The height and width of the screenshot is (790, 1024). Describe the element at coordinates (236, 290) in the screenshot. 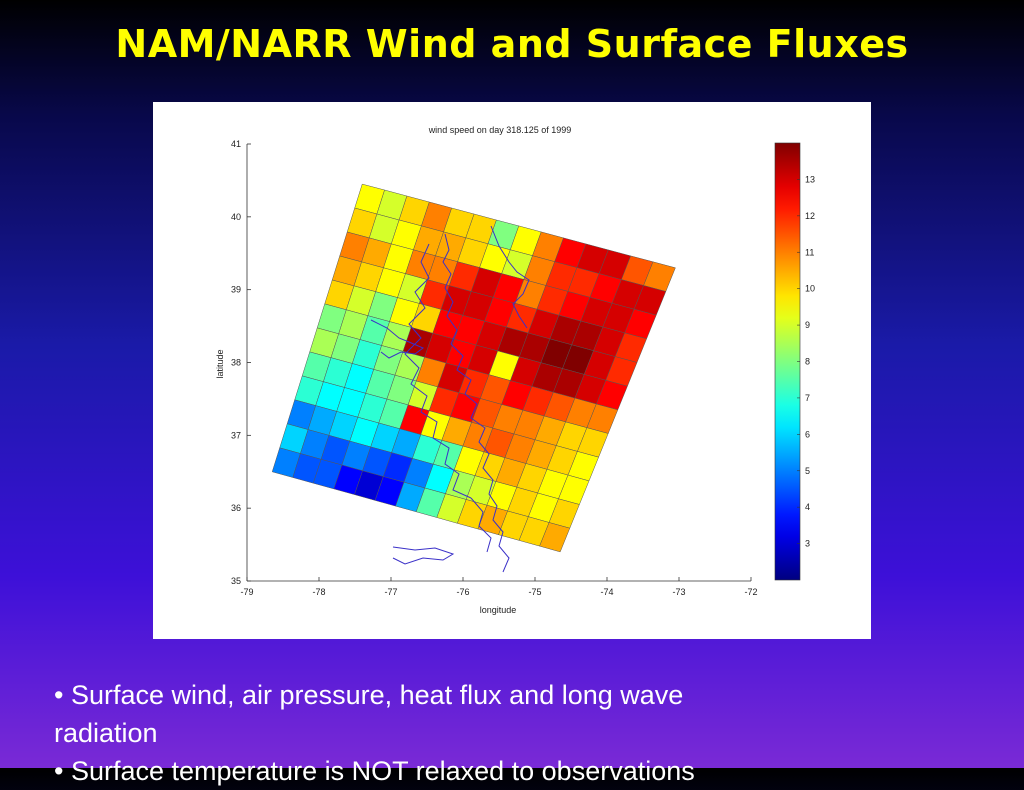

I see `y-tick-label: 39` at that location.